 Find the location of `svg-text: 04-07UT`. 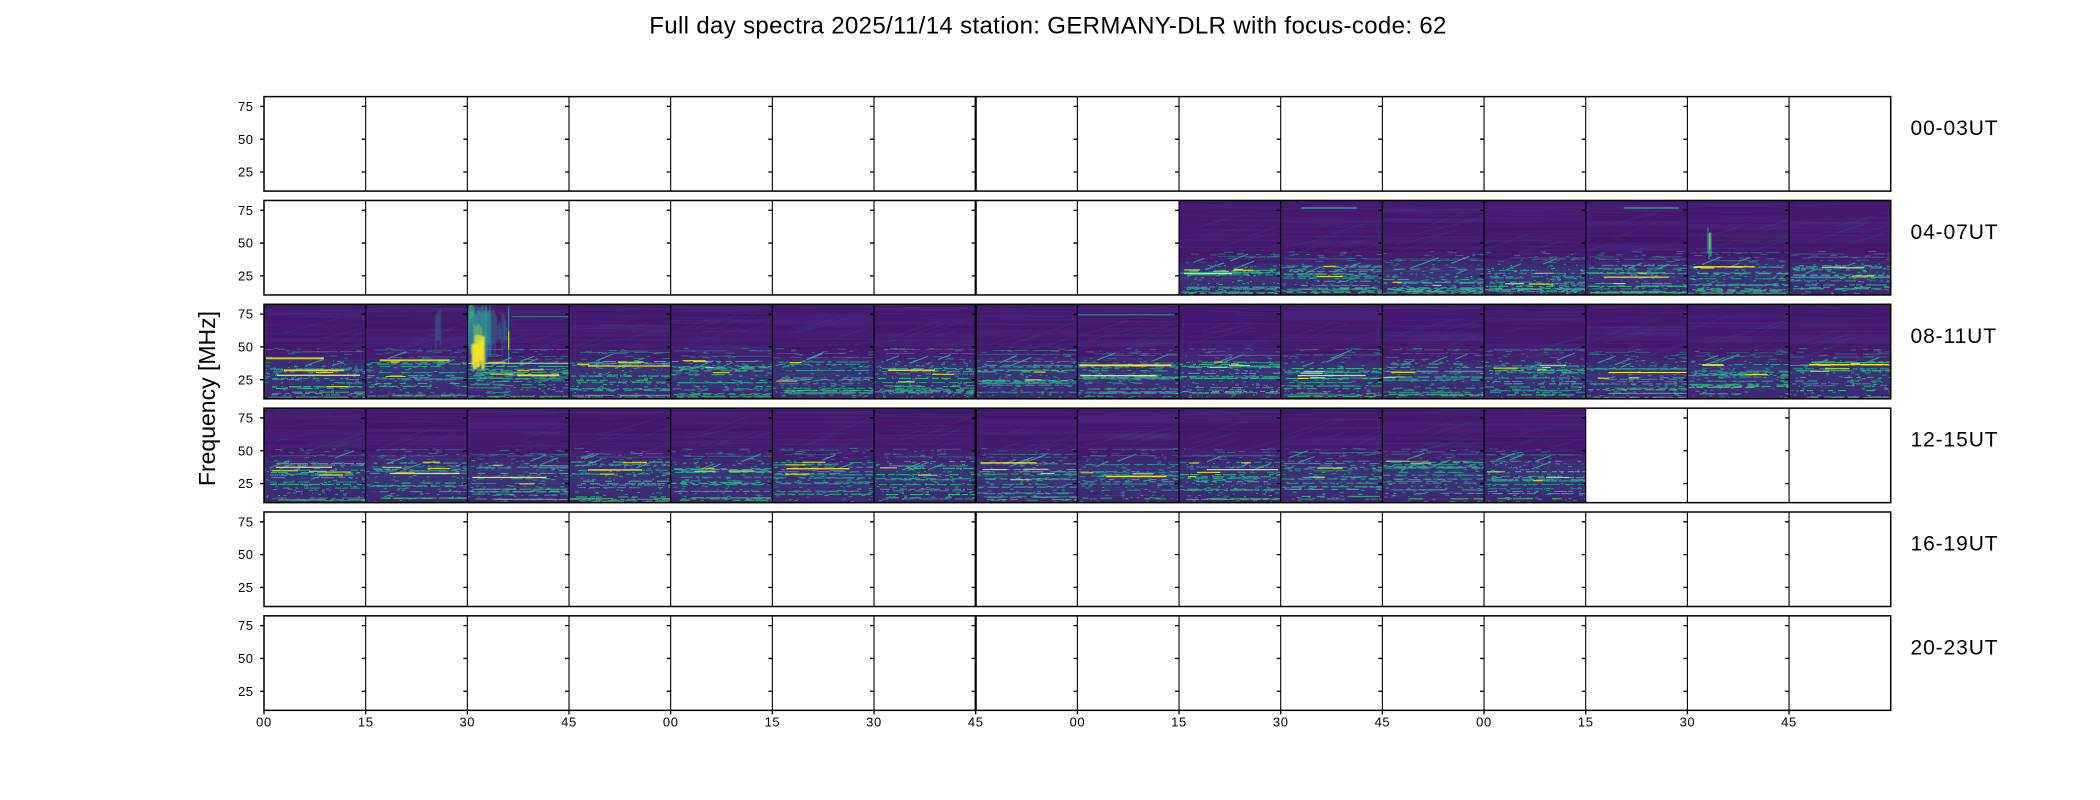

svg-text: 04-07UT is located at coordinates (1955, 232).